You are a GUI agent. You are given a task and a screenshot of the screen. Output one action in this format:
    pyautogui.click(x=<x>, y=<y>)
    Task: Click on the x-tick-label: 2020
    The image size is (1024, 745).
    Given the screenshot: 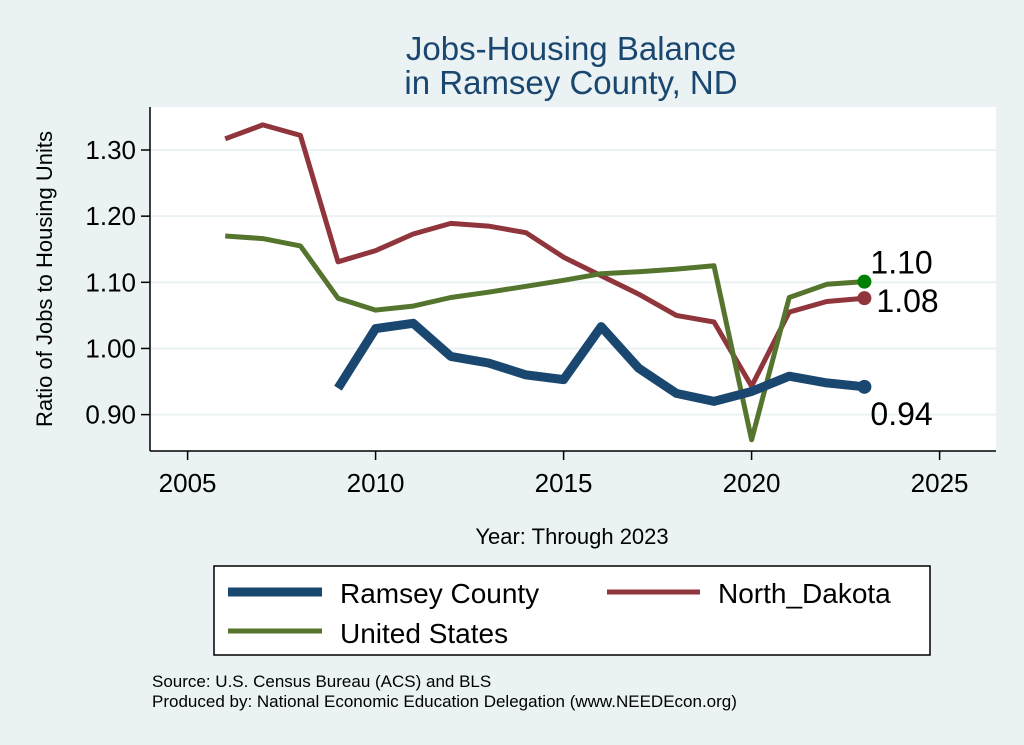 What is the action you would take?
    pyautogui.click(x=752, y=483)
    